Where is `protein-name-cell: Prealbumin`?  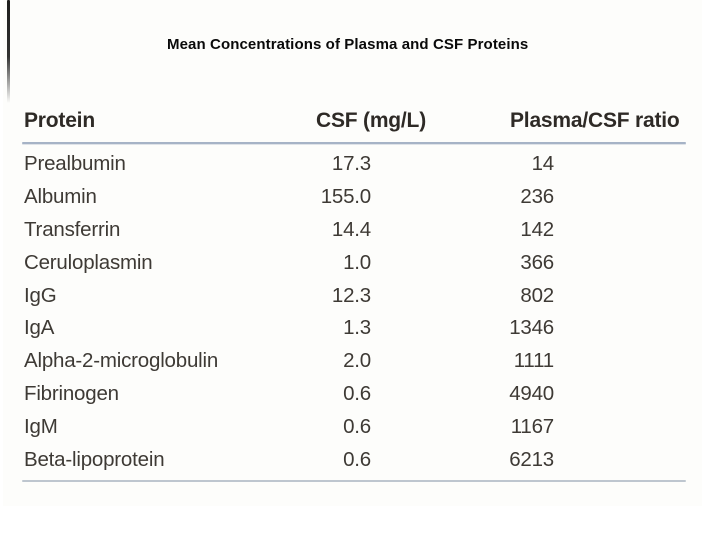 protein-name-cell: Prealbumin is located at coordinates (75, 163).